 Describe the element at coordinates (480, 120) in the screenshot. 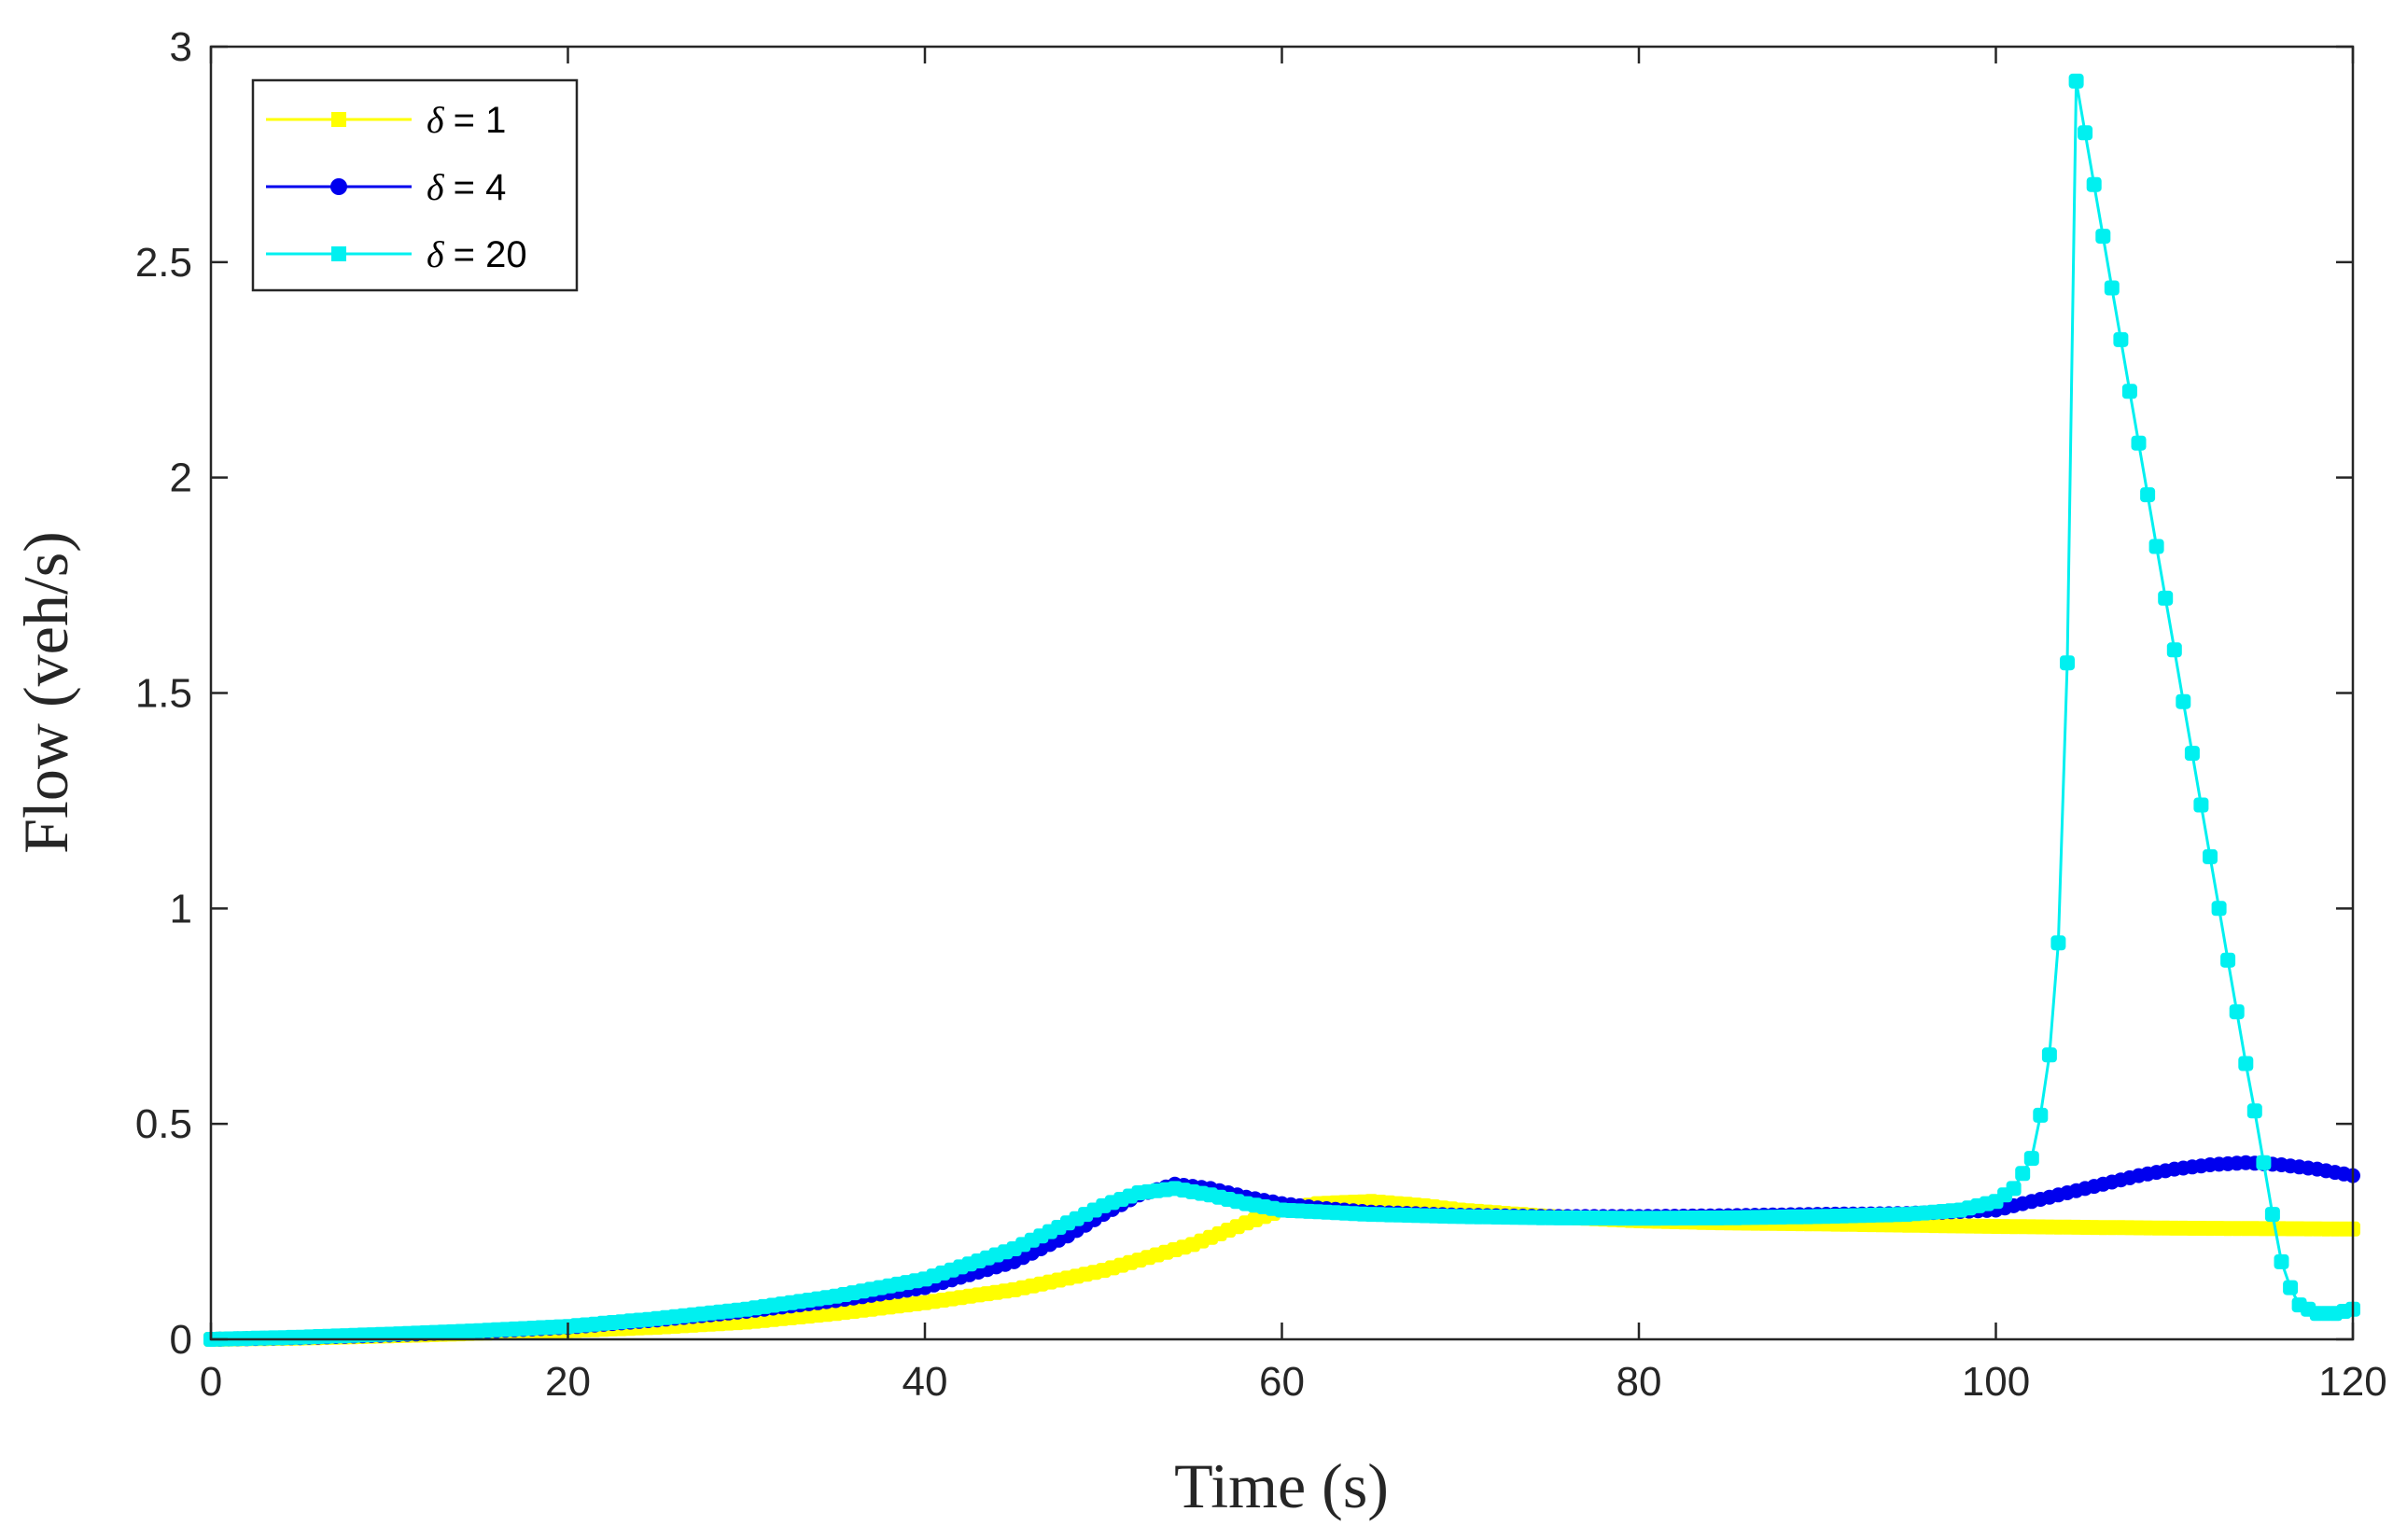

I see `legend-value-delta-1: = 1` at that location.